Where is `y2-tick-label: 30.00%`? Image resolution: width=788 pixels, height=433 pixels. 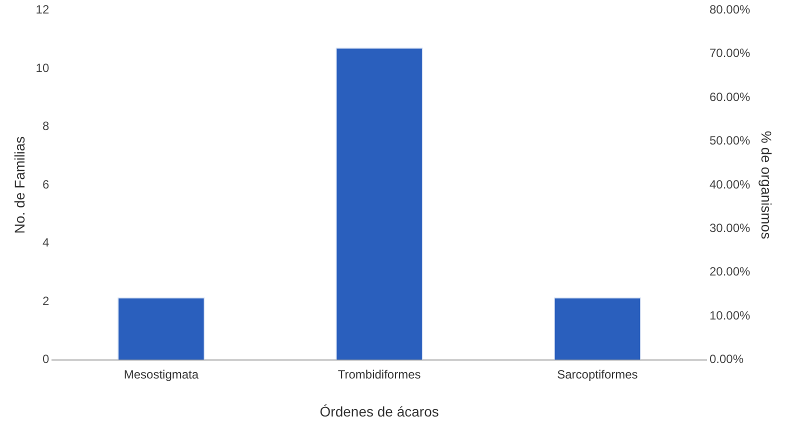 y2-tick-label: 30.00% is located at coordinates (730, 228).